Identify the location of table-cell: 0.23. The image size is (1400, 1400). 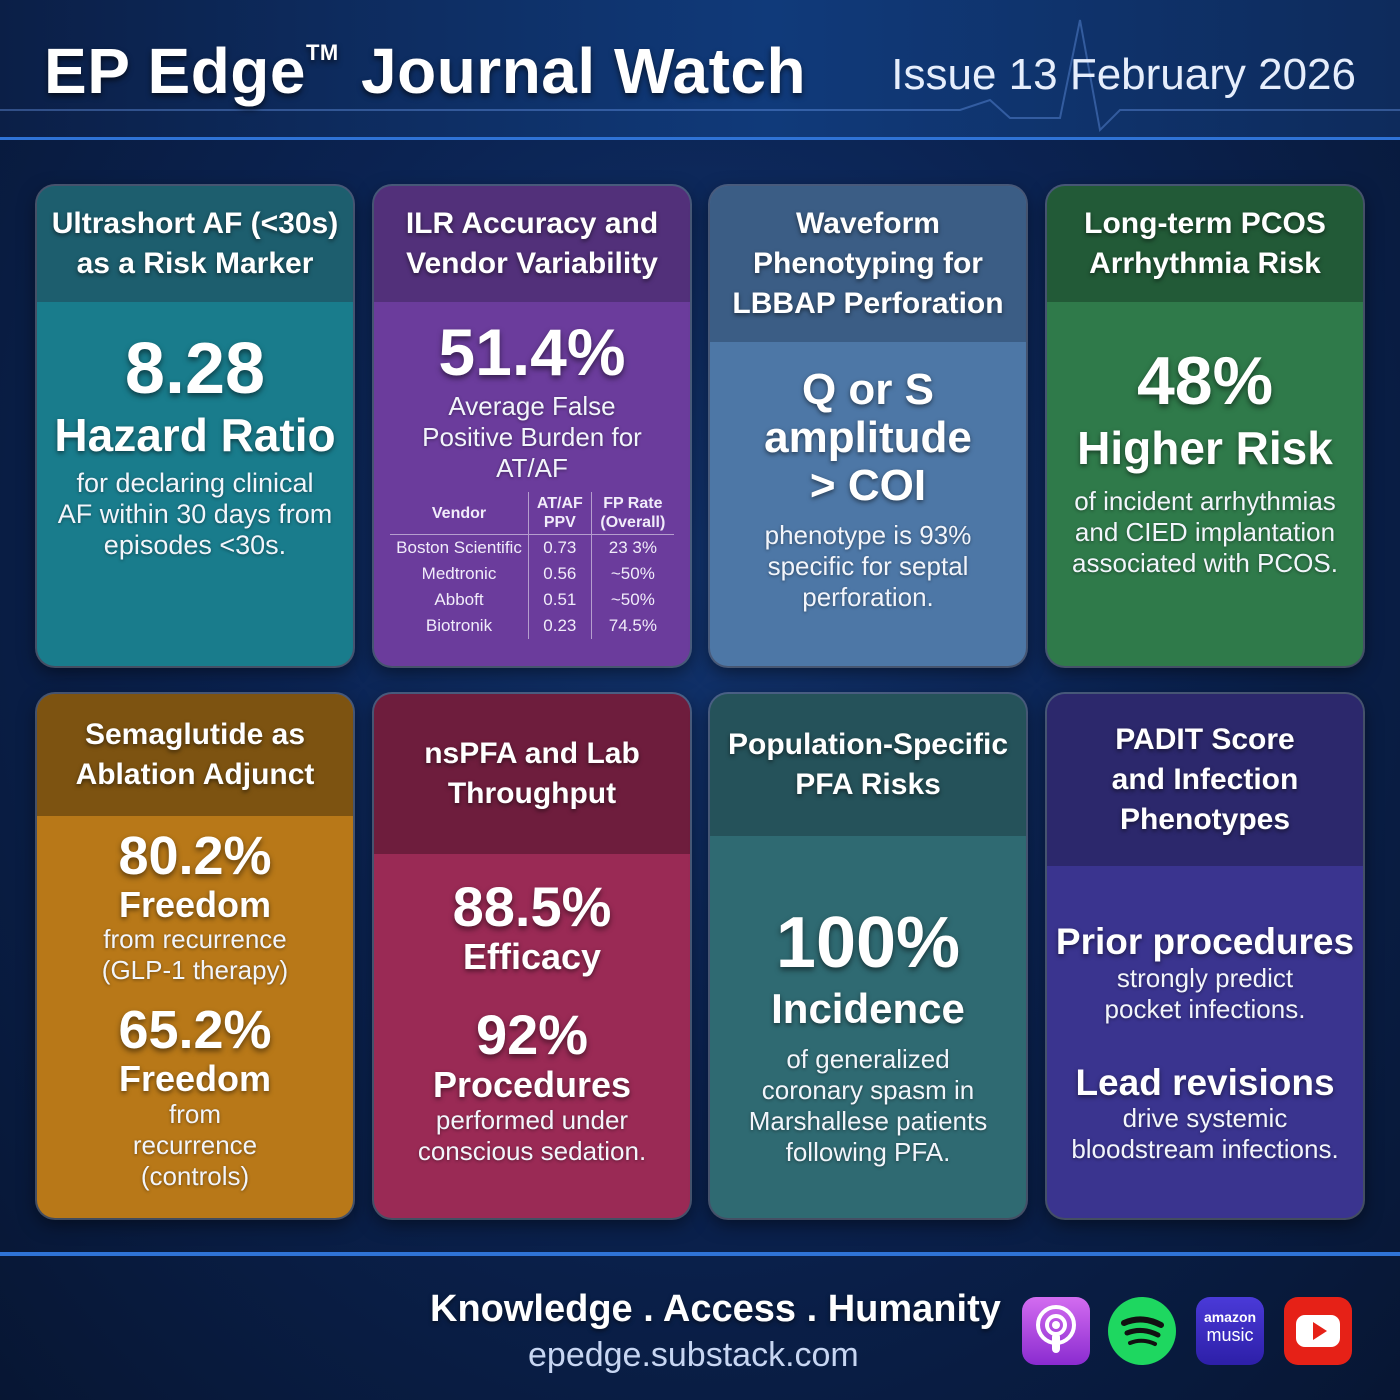
(559, 626).